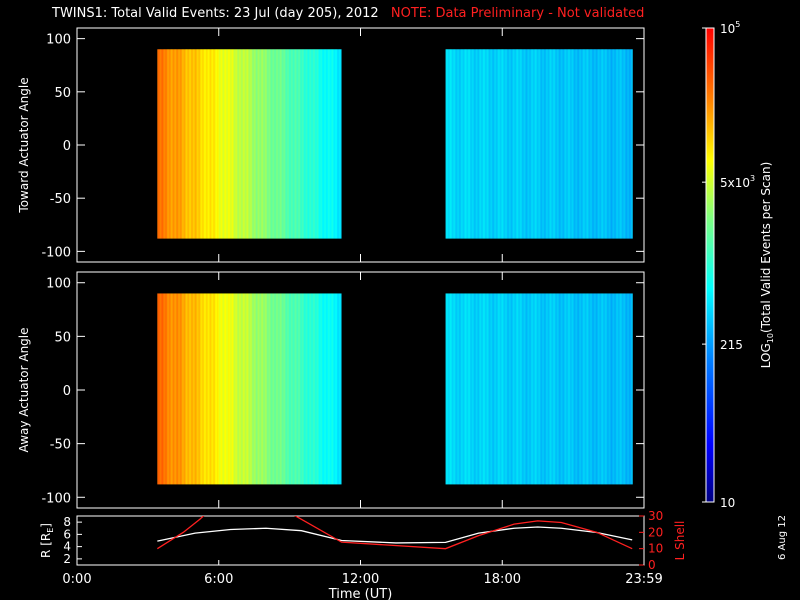  I want to click on colorbar-tick-exponent: 3, so click(752, 178).